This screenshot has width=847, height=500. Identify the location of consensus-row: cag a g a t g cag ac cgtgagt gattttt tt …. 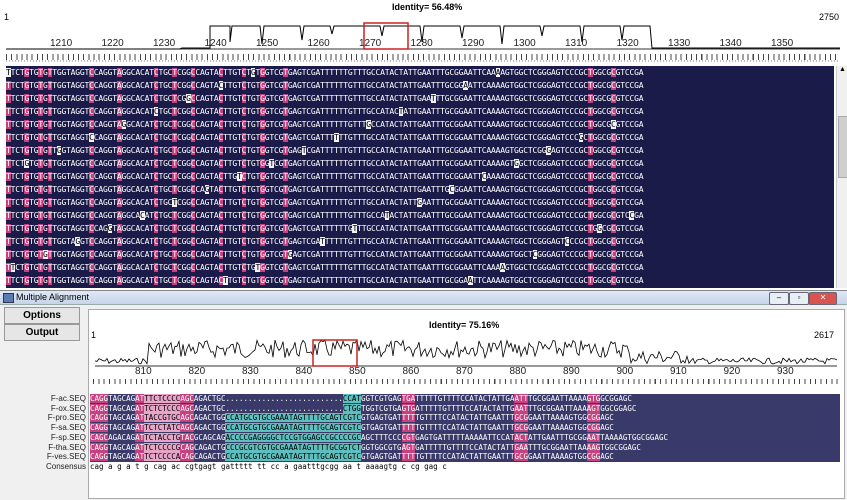
(465, 466).